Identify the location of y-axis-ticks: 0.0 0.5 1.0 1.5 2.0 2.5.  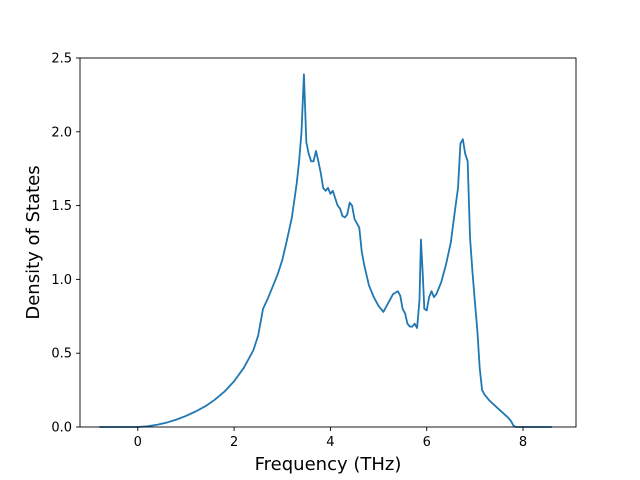
(65, 244).